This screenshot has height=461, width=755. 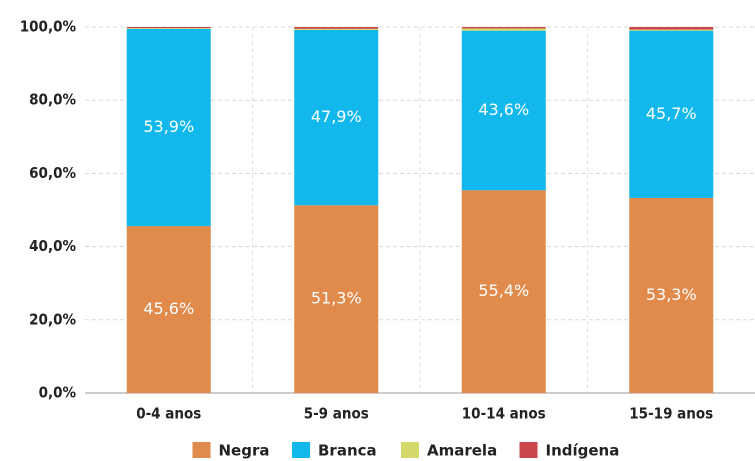 What do you see at coordinates (244, 451) in the screenshot?
I see `legend-label: Negra` at bounding box center [244, 451].